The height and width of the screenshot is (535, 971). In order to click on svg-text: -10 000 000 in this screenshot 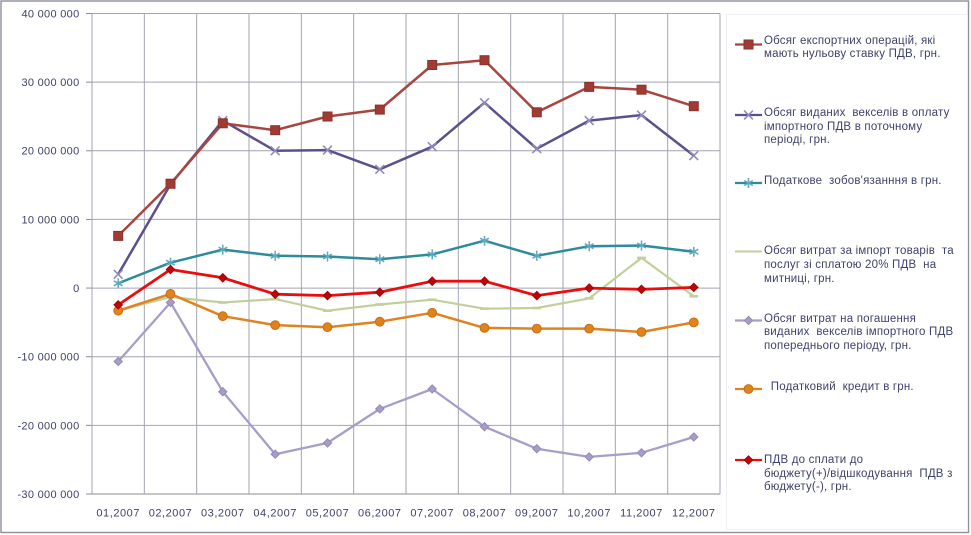, I will do `click(48, 358)`.